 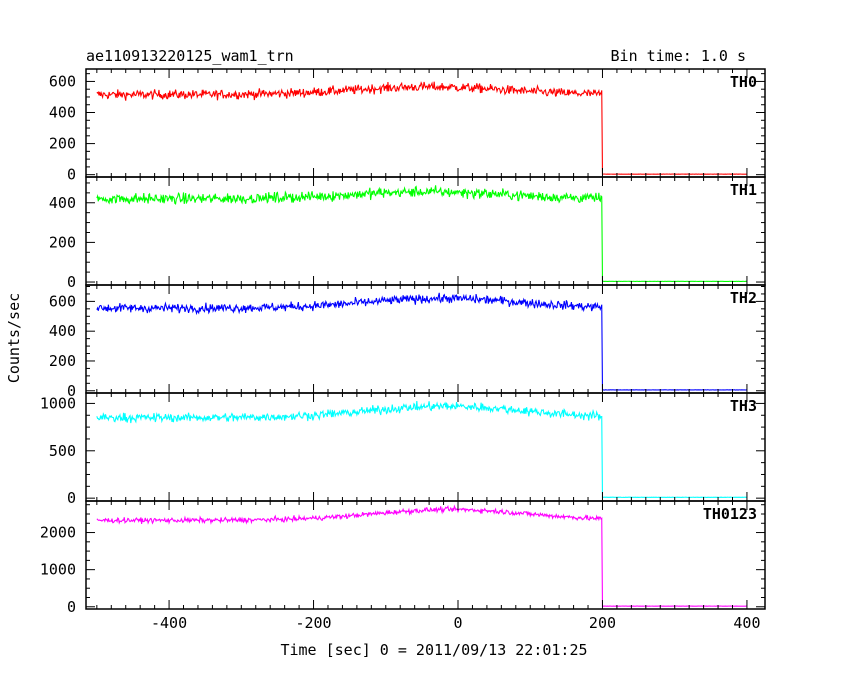 I want to click on x-axis-label: Time [sec] 0 = 2011/09/13 22:01:25, so click(x=433, y=650).